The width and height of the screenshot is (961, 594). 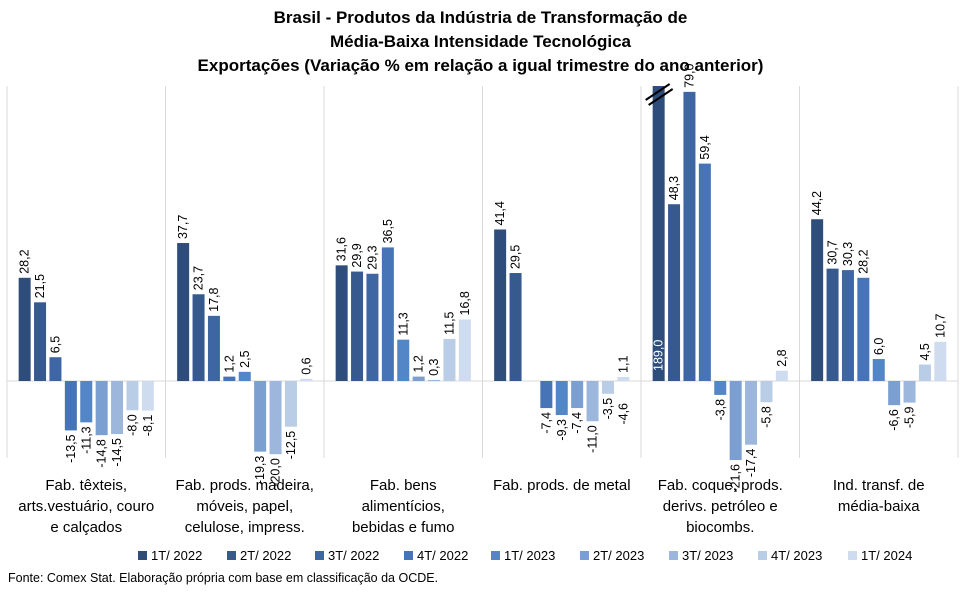 I want to click on category-label: móveis, papel,, so click(x=244, y=506).